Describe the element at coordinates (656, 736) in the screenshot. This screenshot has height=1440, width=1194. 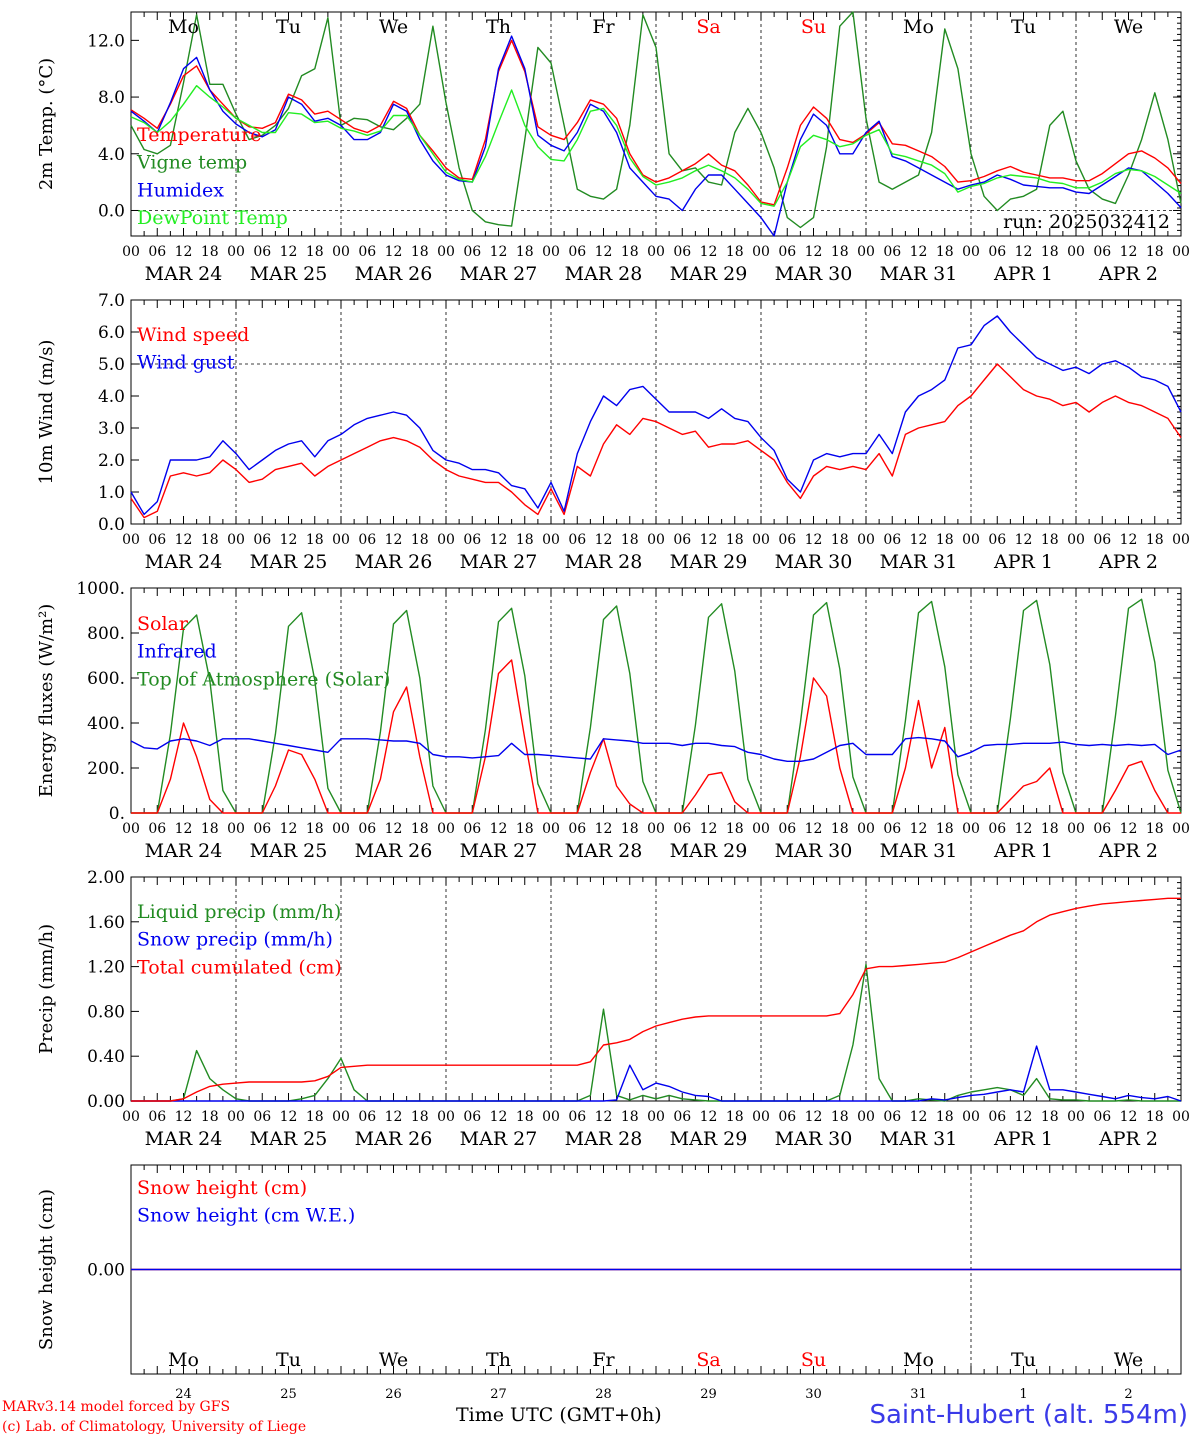
I see `series-line-solar` at that location.